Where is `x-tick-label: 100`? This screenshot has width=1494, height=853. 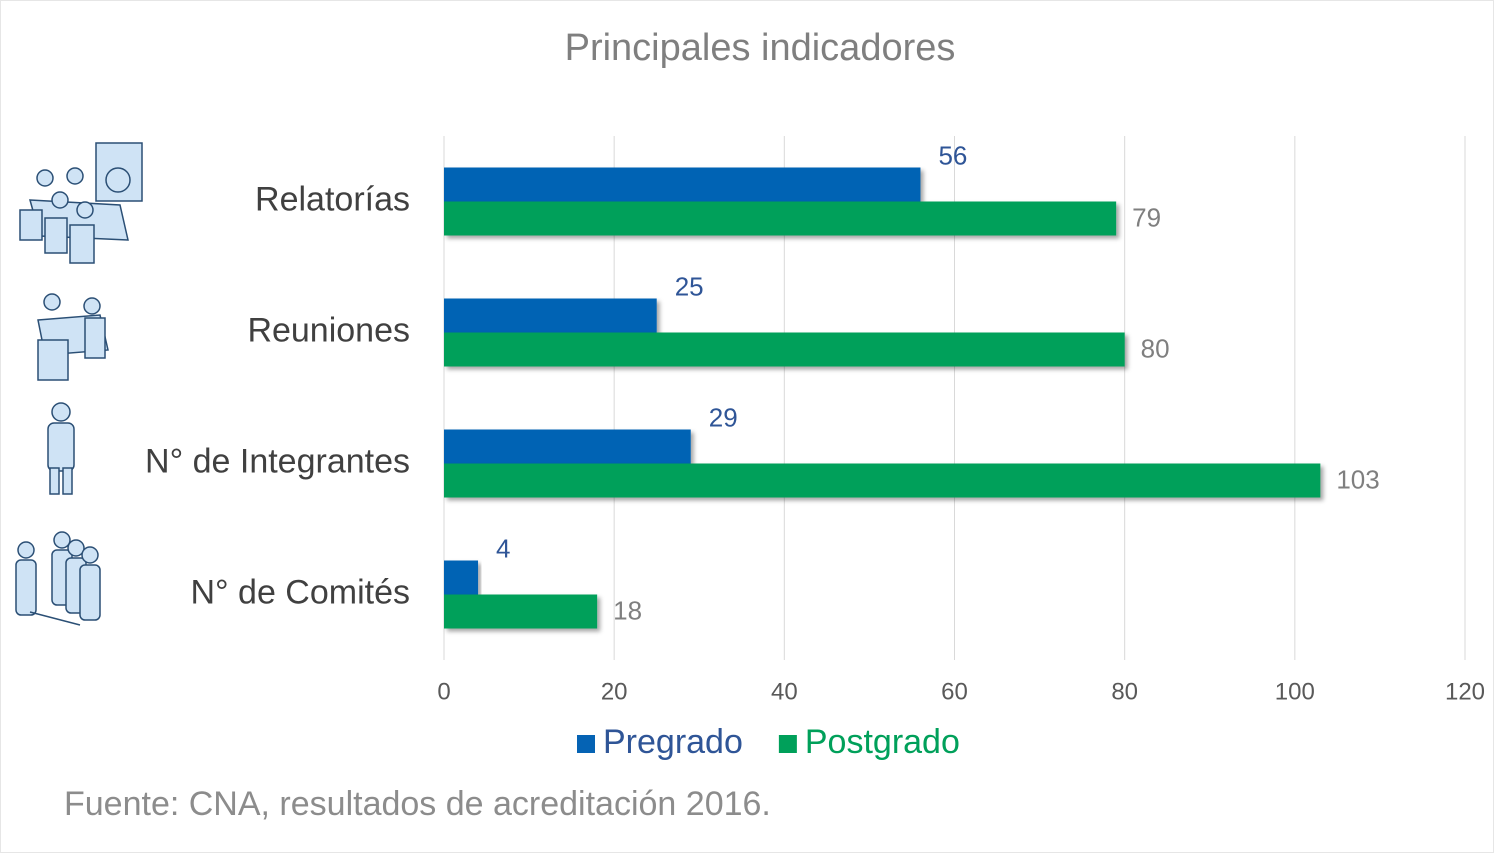
x-tick-label: 100 is located at coordinates (1295, 691).